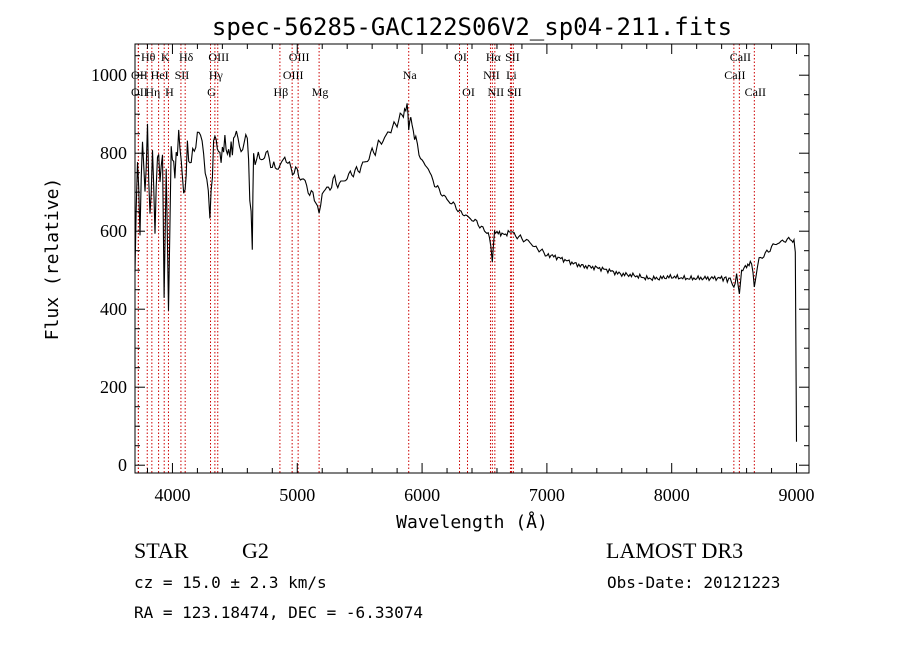 This screenshot has width=900, height=649. What do you see at coordinates (169, 92) in the screenshot?
I see `line-label-7: H` at bounding box center [169, 92].